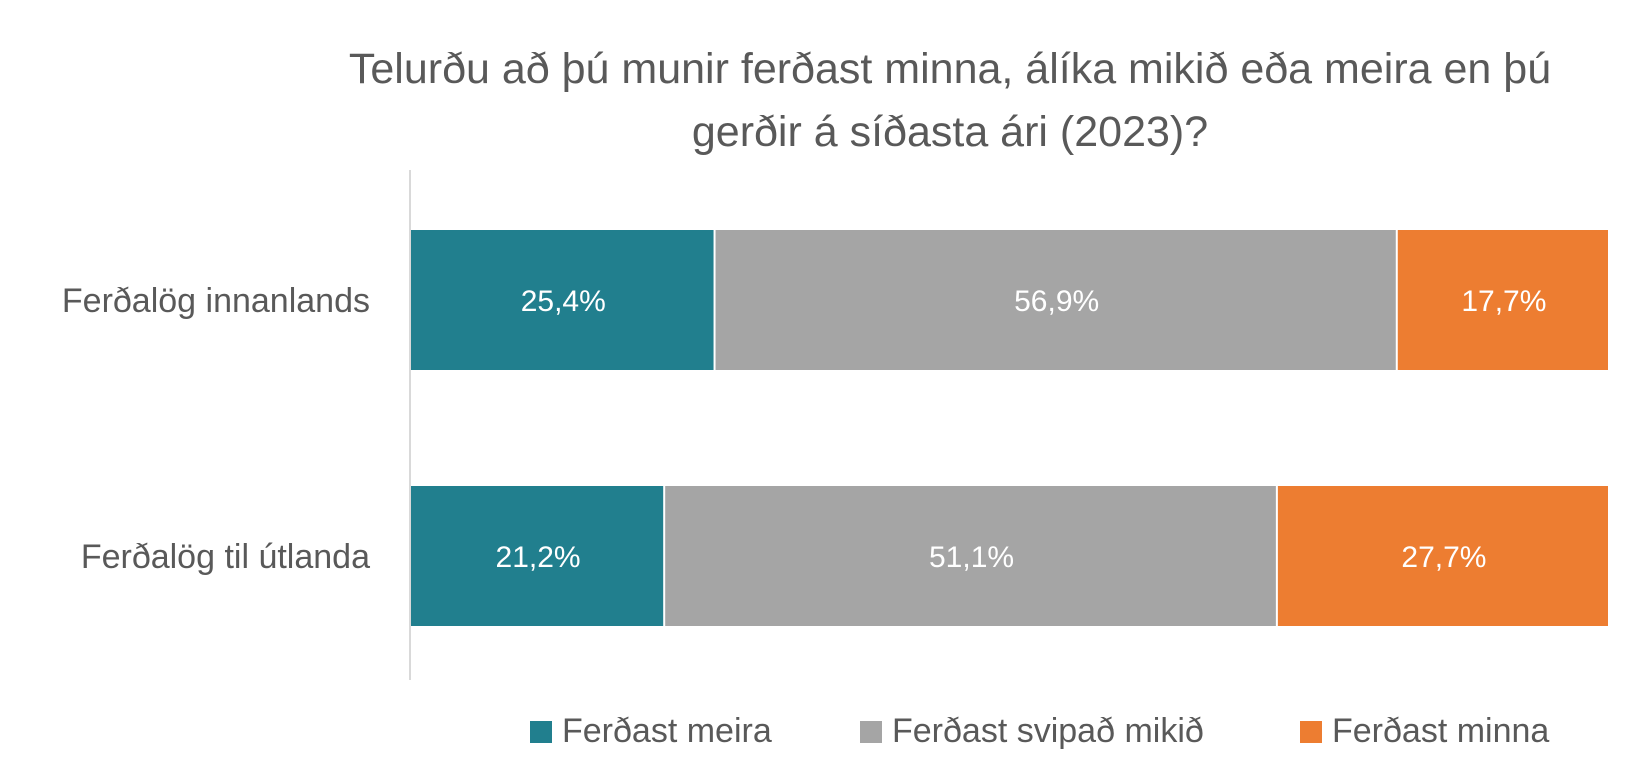  I want to click on data-label: 21,2%, so click(538, 557).